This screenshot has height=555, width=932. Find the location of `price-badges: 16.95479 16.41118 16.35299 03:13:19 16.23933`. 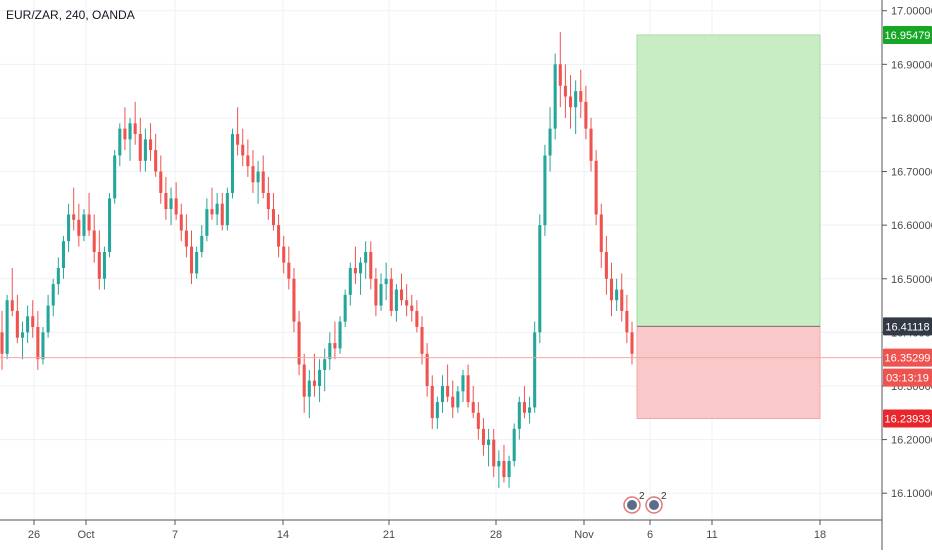

price-badges: 16.95479 16.41118 16.35299 03:13:19 16.23933 is located at coordinates (907, 226).